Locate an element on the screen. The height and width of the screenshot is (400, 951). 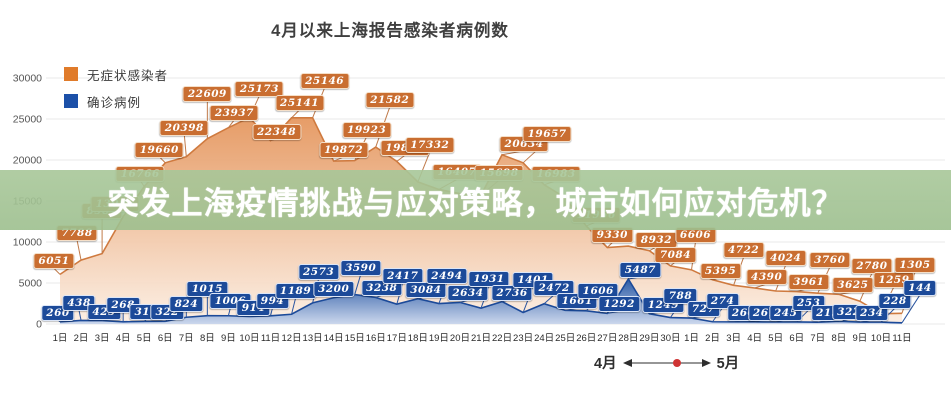
legend-label-confirmed: 确诊病例 is located at coordinates (114, 102).